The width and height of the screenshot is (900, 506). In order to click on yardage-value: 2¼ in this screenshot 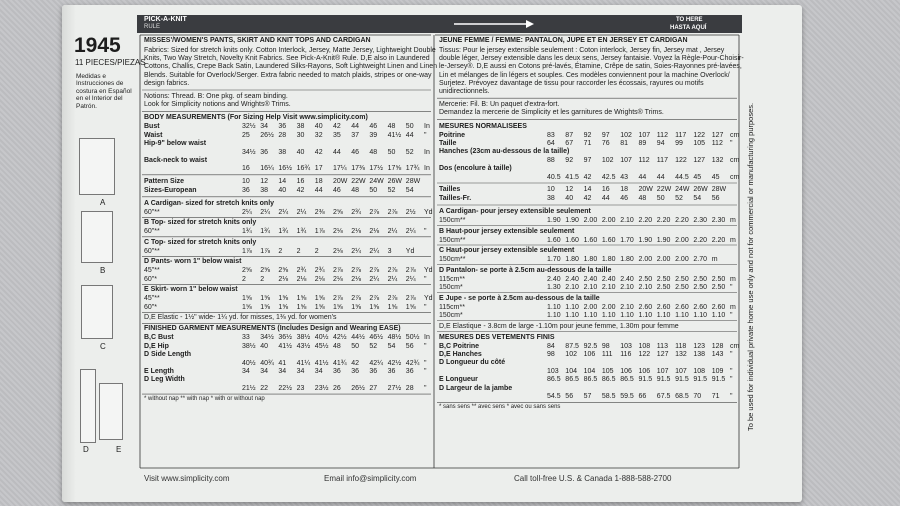, I will do `click(374, 251)`.